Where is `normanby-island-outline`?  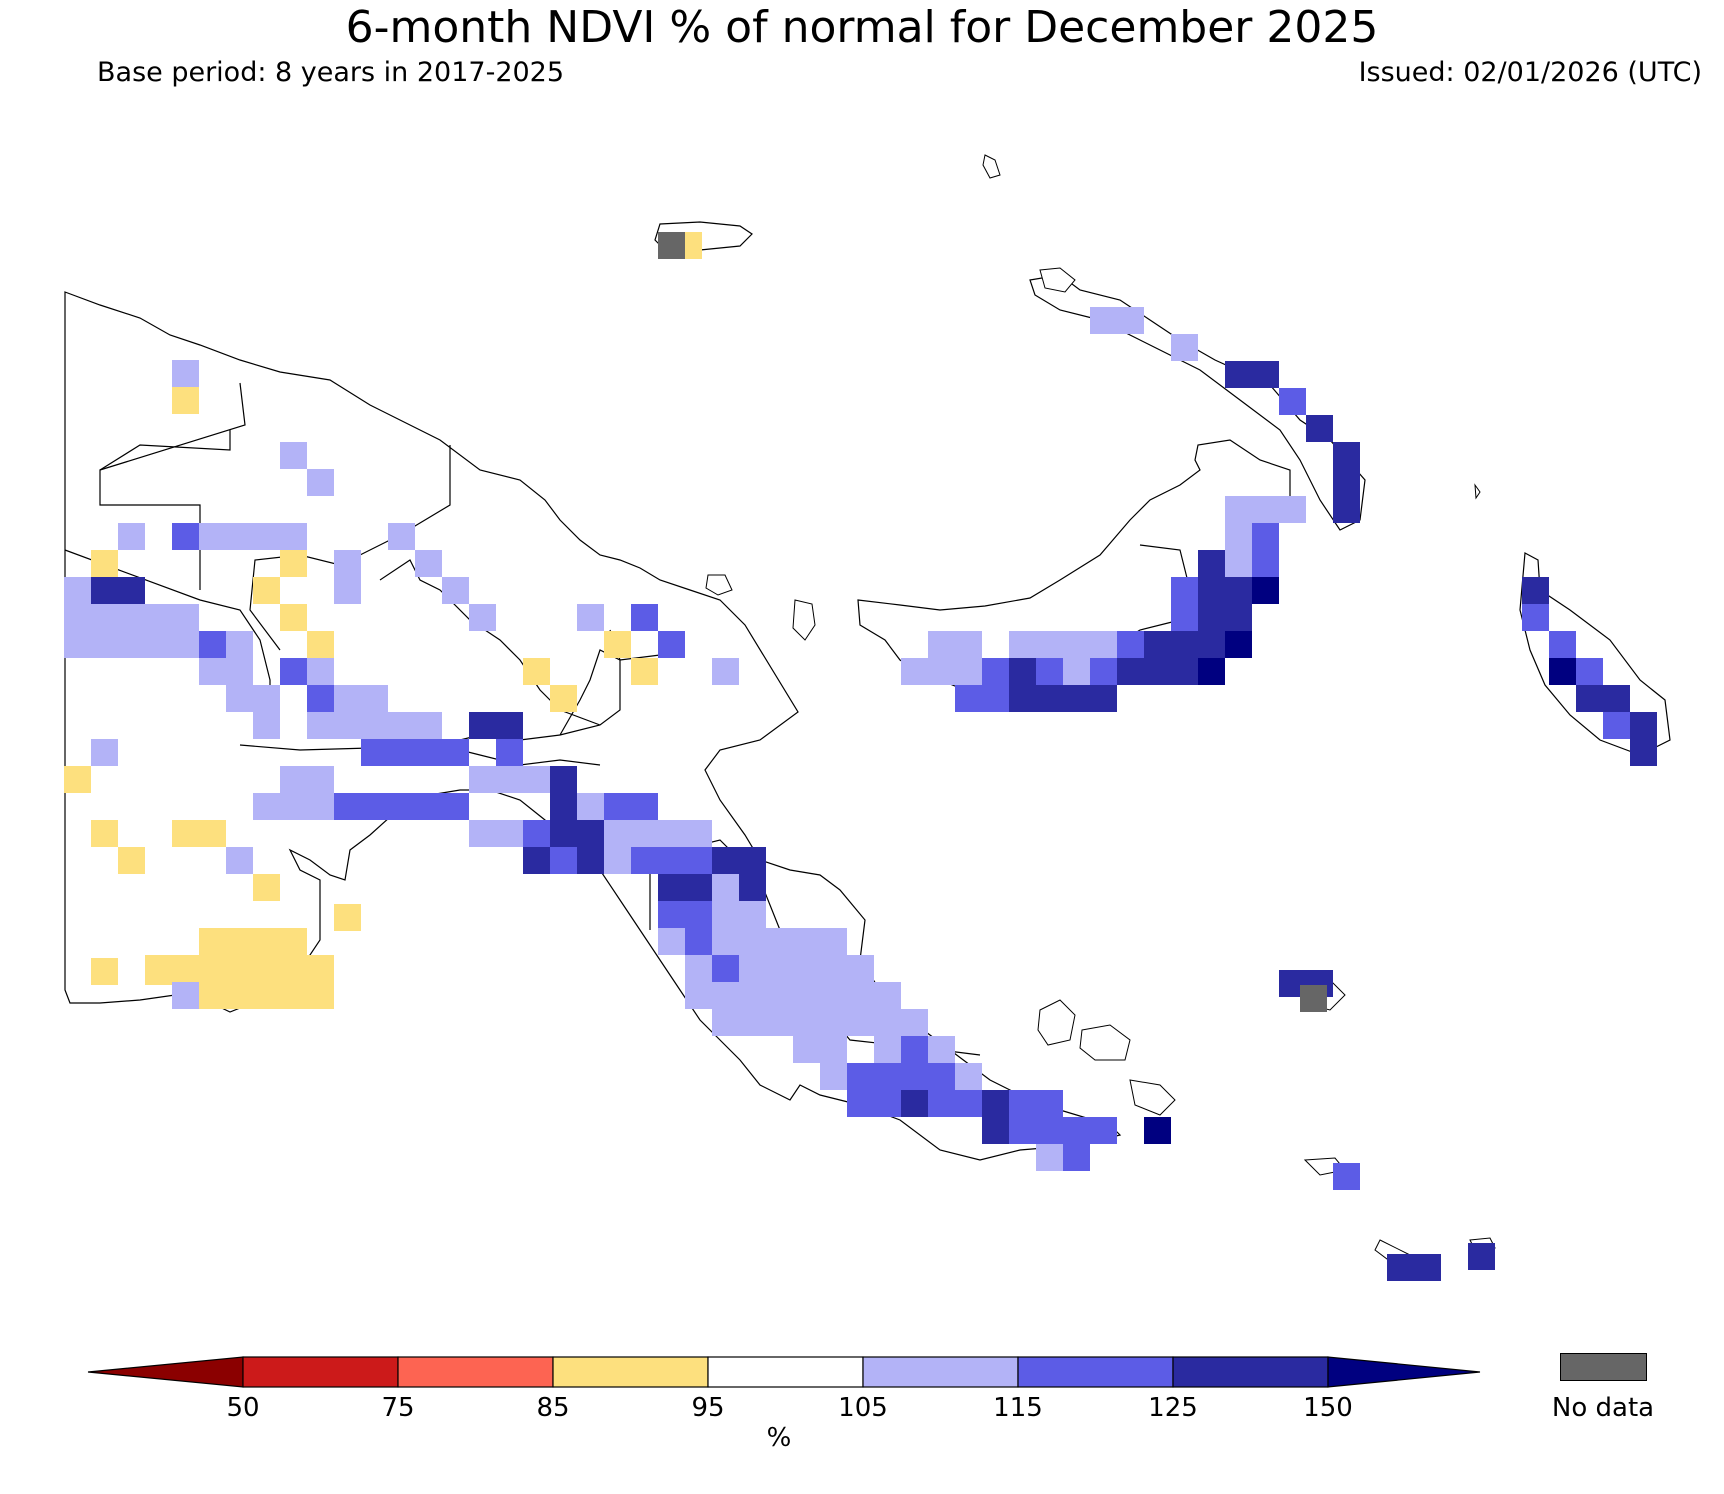
normanby-island-outline is located at coordinates (1152, 1097).